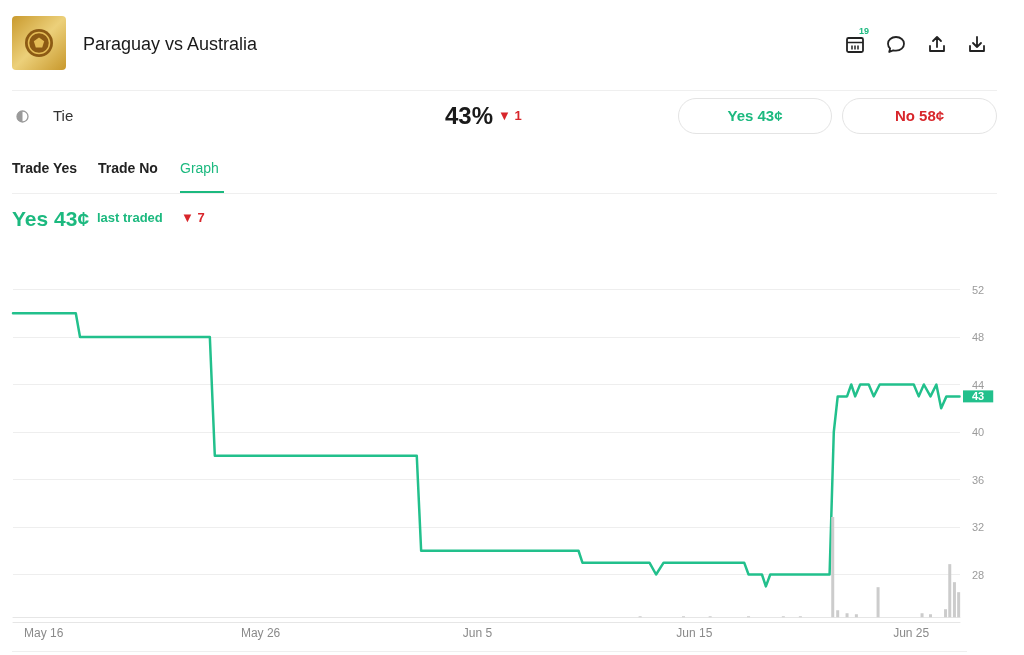 This screenshot has width=1024, height=655. What do you see at coordinates (978, 337) in the screenshot?
I see `y-tick-label: 48` at bounding box center [978, 337].